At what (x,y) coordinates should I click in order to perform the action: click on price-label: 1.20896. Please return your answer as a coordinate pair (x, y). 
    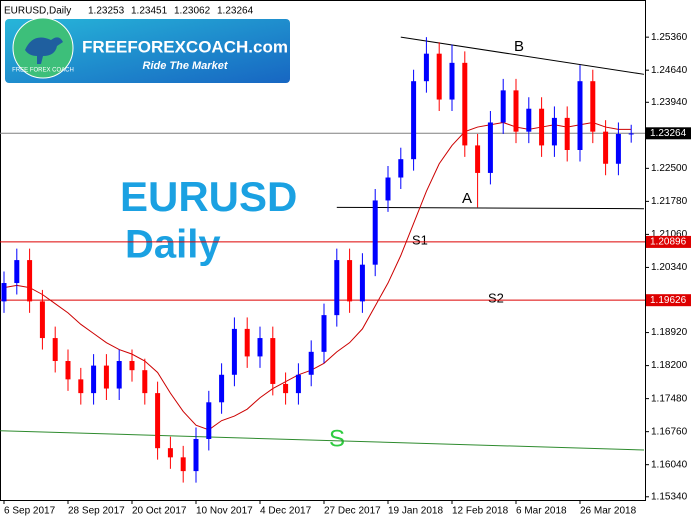
    Looking at the image, I should click on (668, 242).